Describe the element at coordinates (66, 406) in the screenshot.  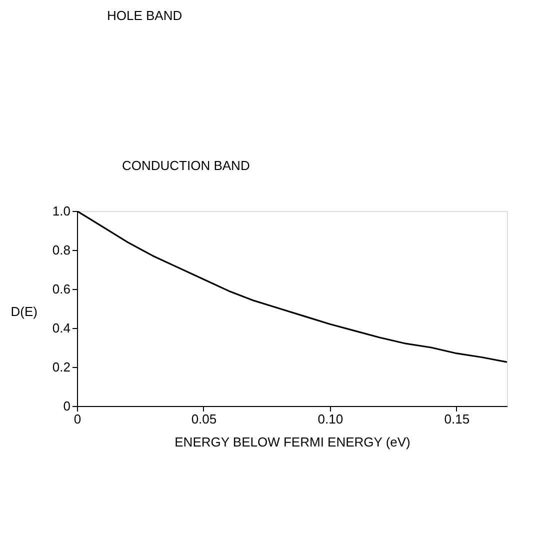
I see `y-tick-label: 0` at that location.